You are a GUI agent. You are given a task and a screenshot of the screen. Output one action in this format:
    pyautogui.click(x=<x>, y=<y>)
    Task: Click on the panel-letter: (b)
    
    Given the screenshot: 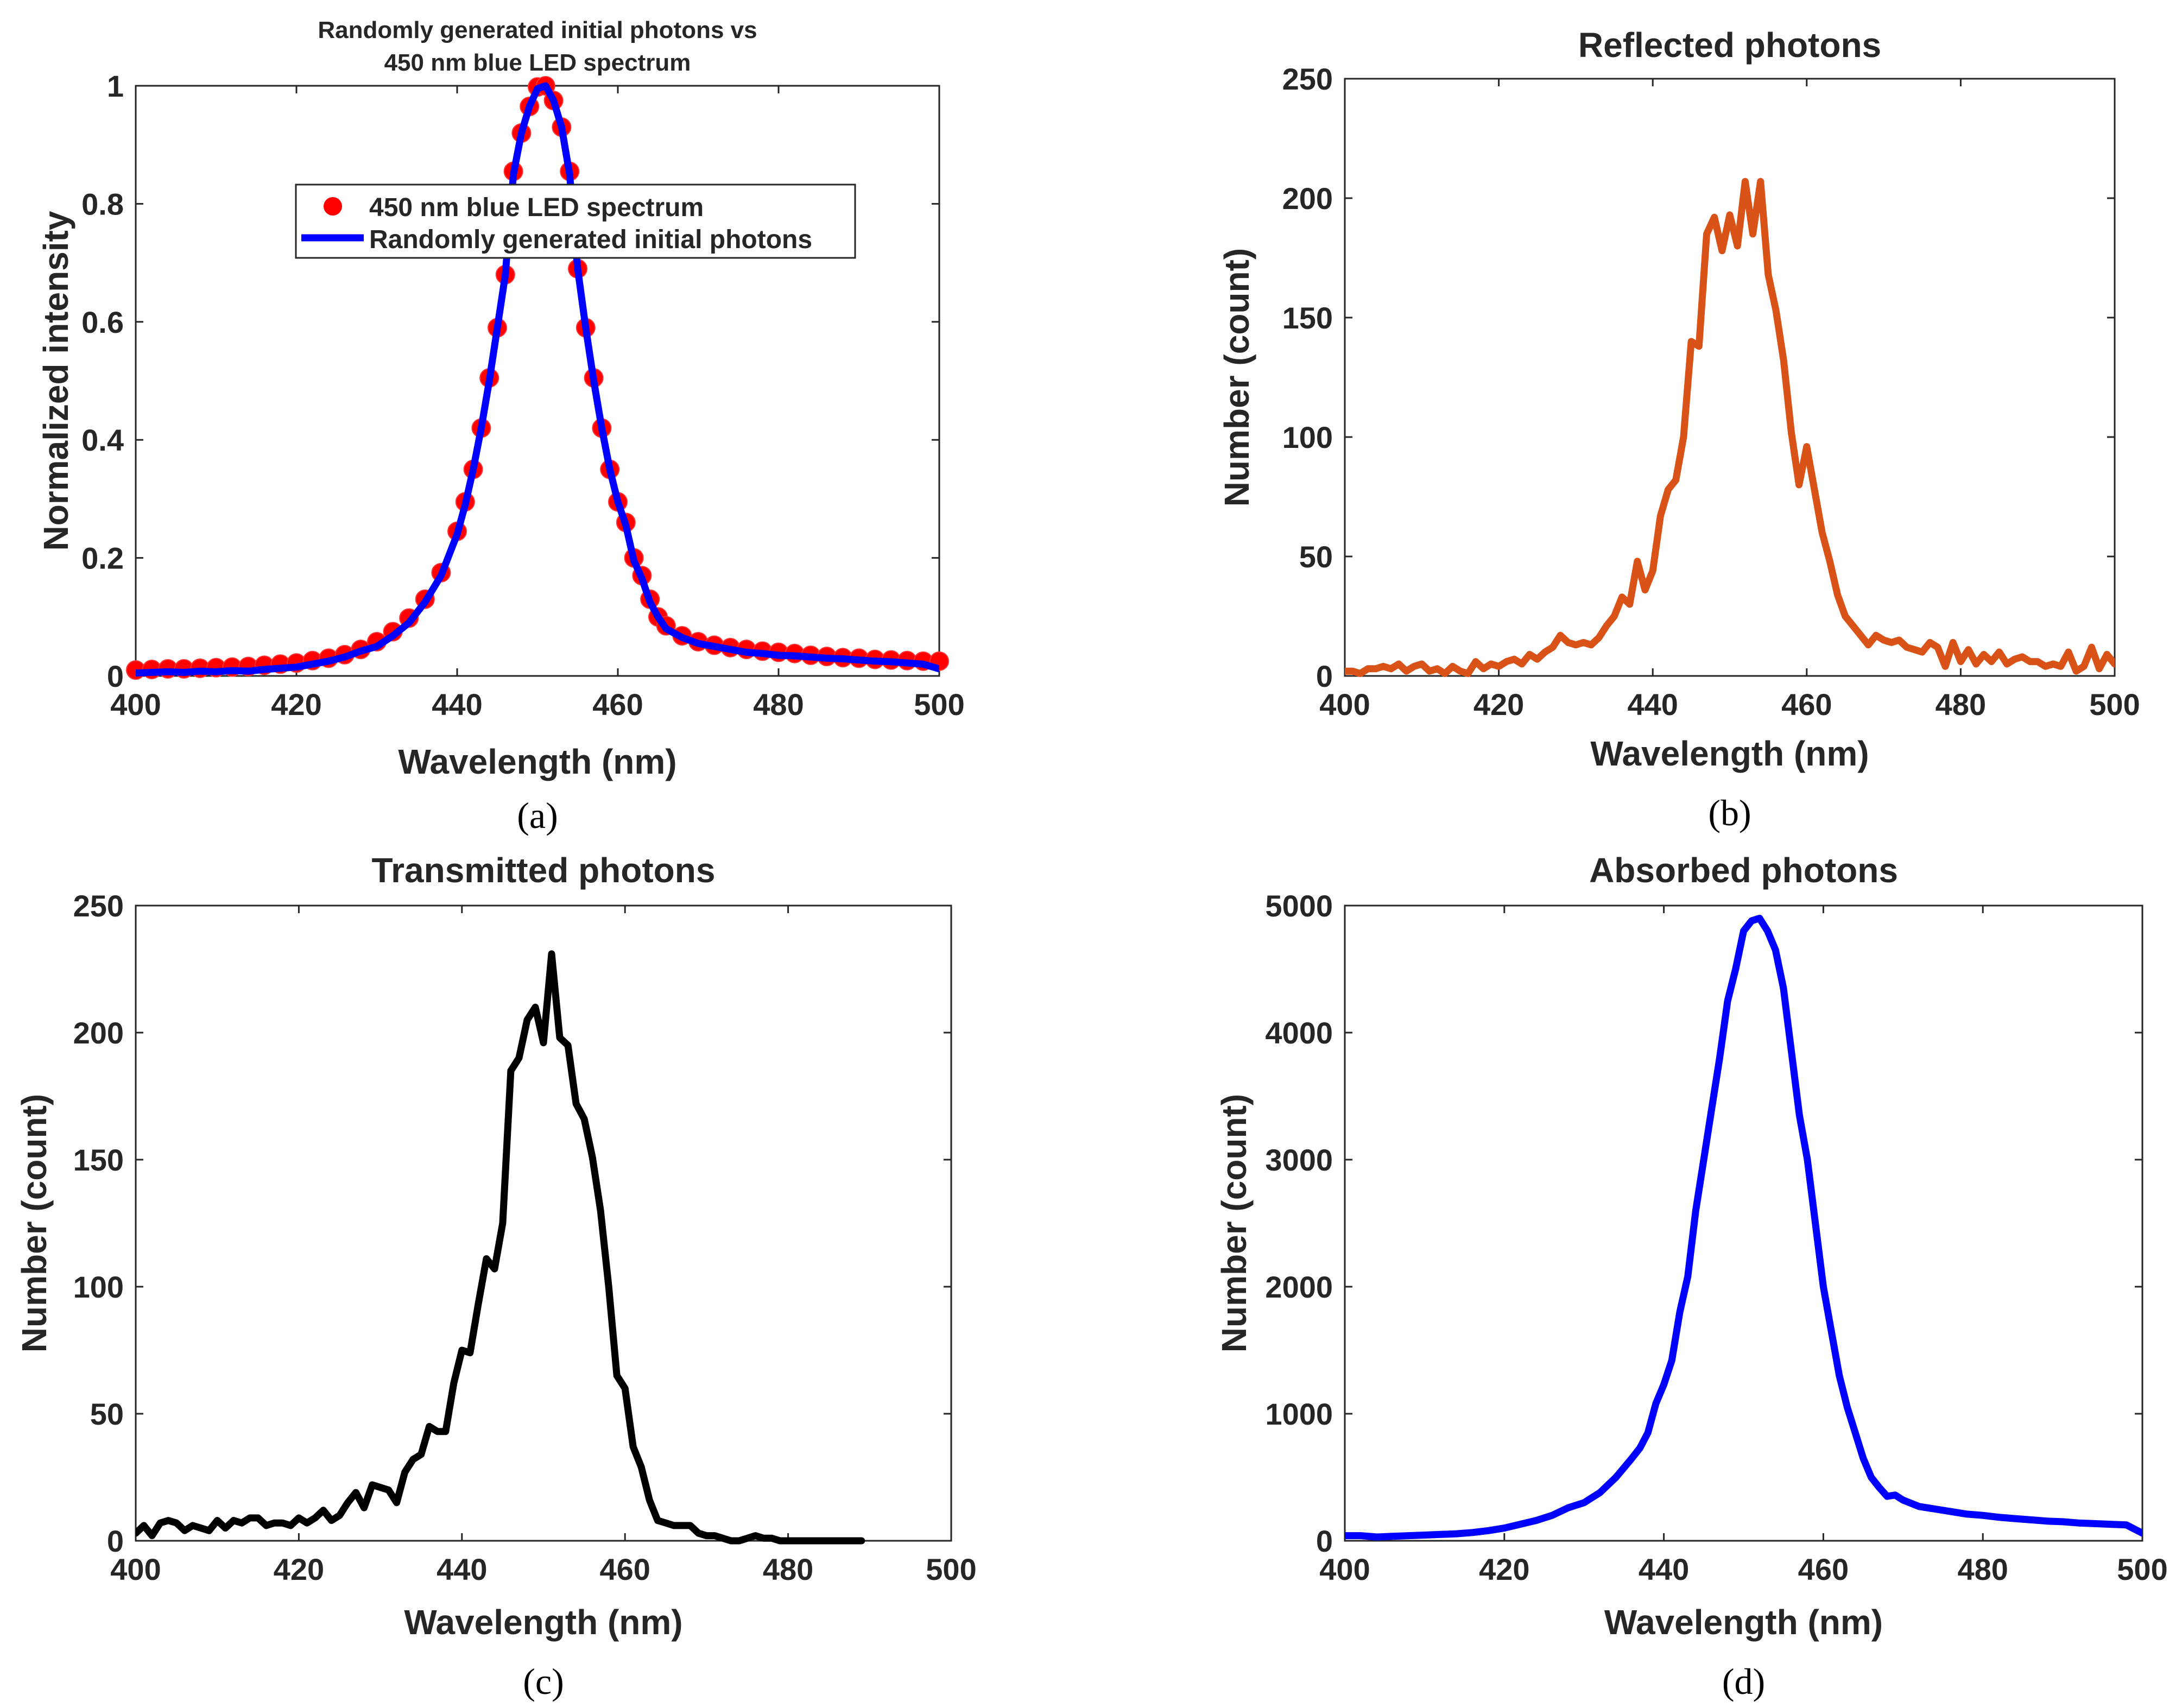 What is the action you would take?
    pyautogui.click(x=1729, y=812)
    